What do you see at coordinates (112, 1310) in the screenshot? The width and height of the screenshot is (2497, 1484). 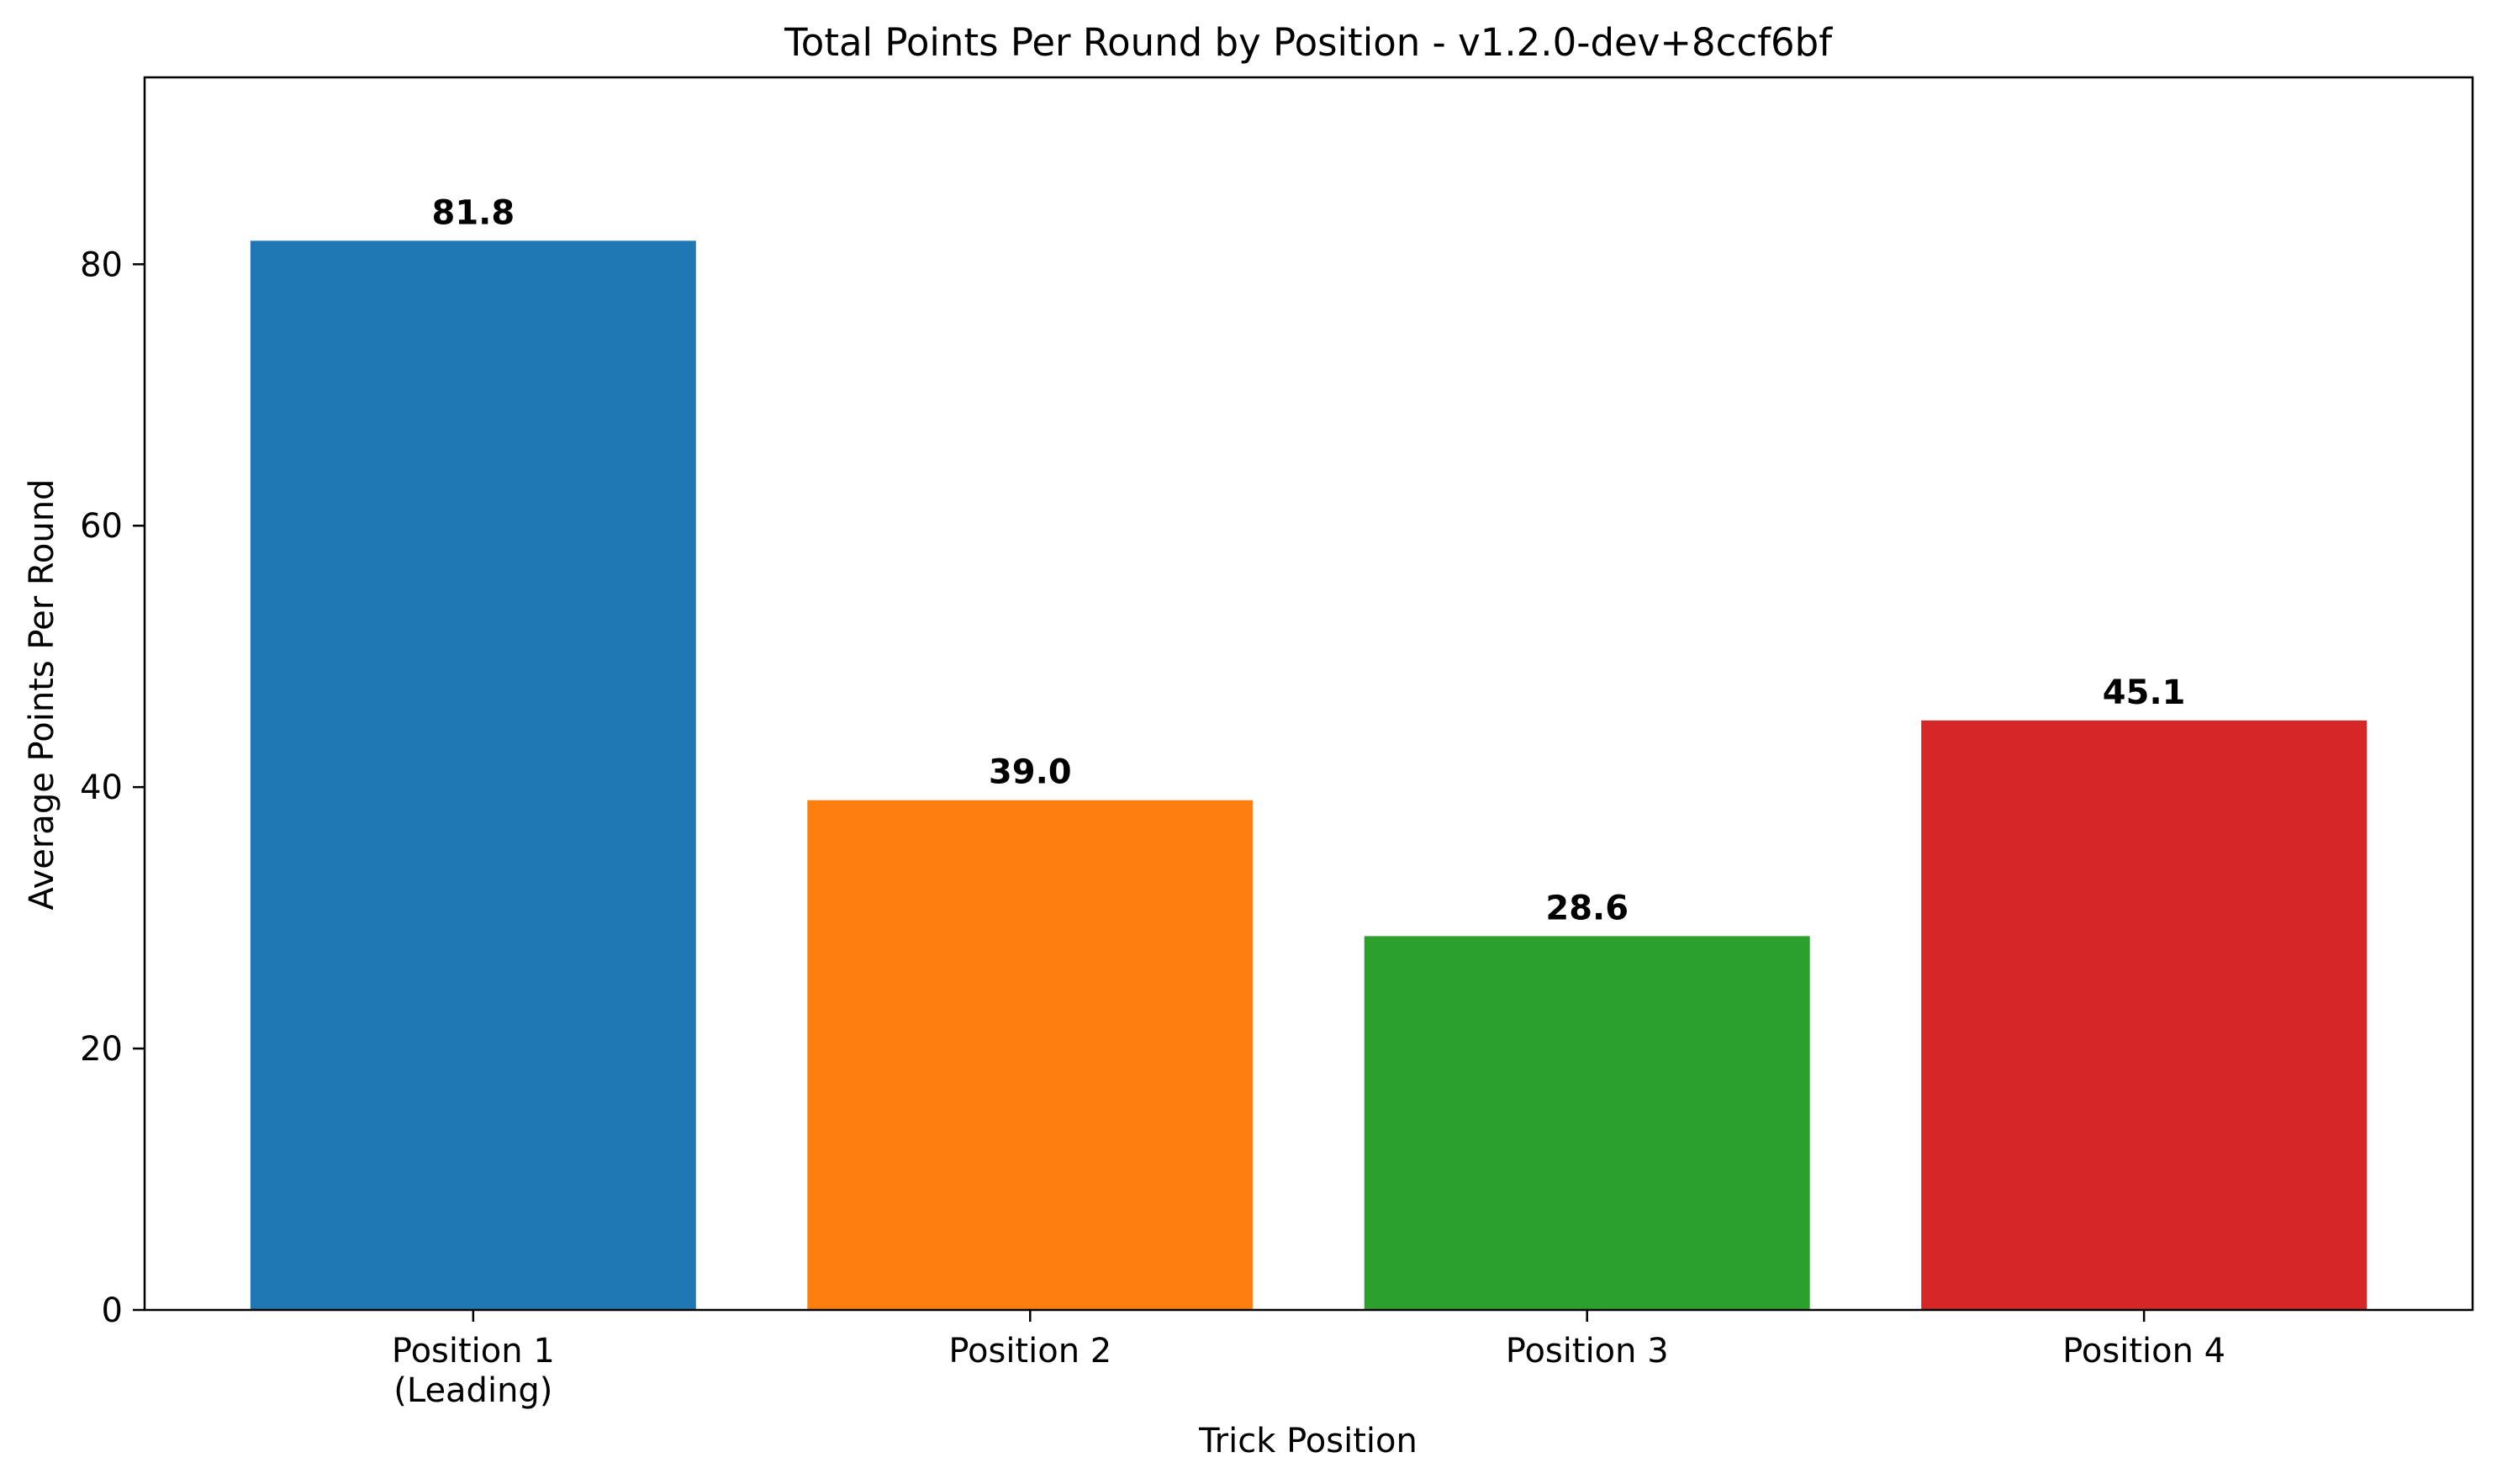 I see `y-tick-label-0: 0` at bounding box center [112, 1310].